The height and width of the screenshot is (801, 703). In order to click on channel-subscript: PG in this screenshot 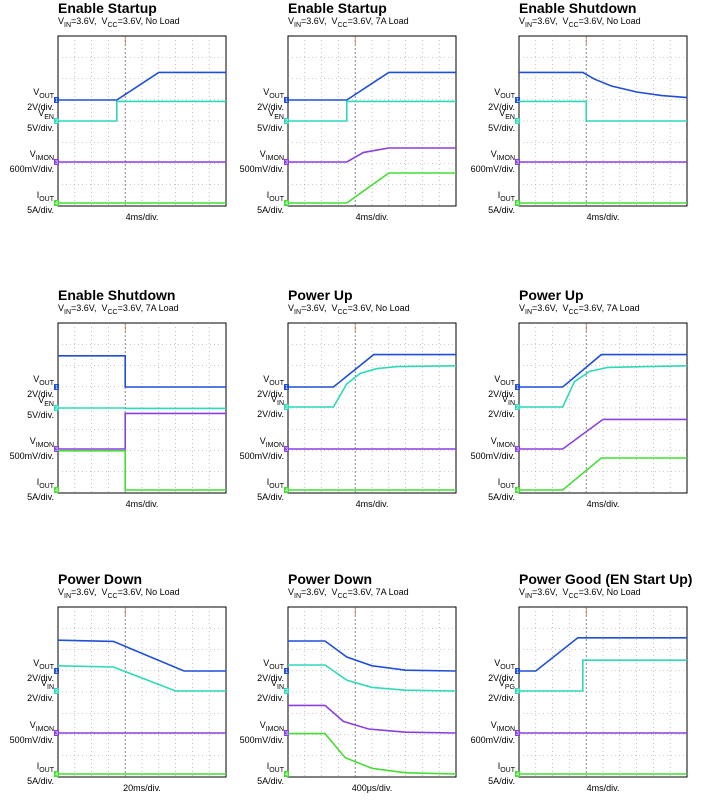, I will do `click(510, 687)`.